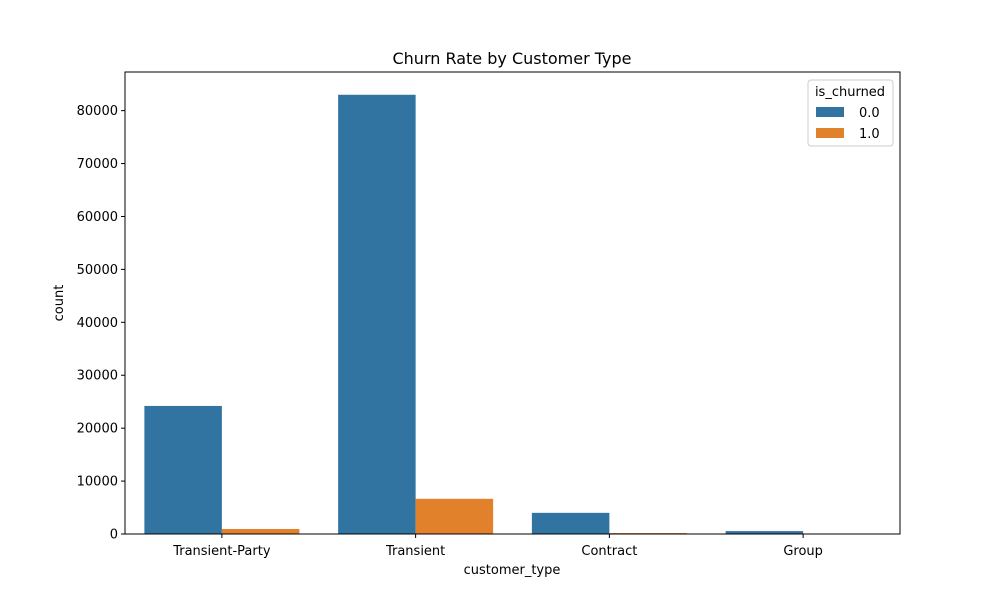 The height and width of the screenshot is (604, 1000). Describe the element at coordinates (114, 535) in the screenshot. I see `y-tick-label: 0` at that location.